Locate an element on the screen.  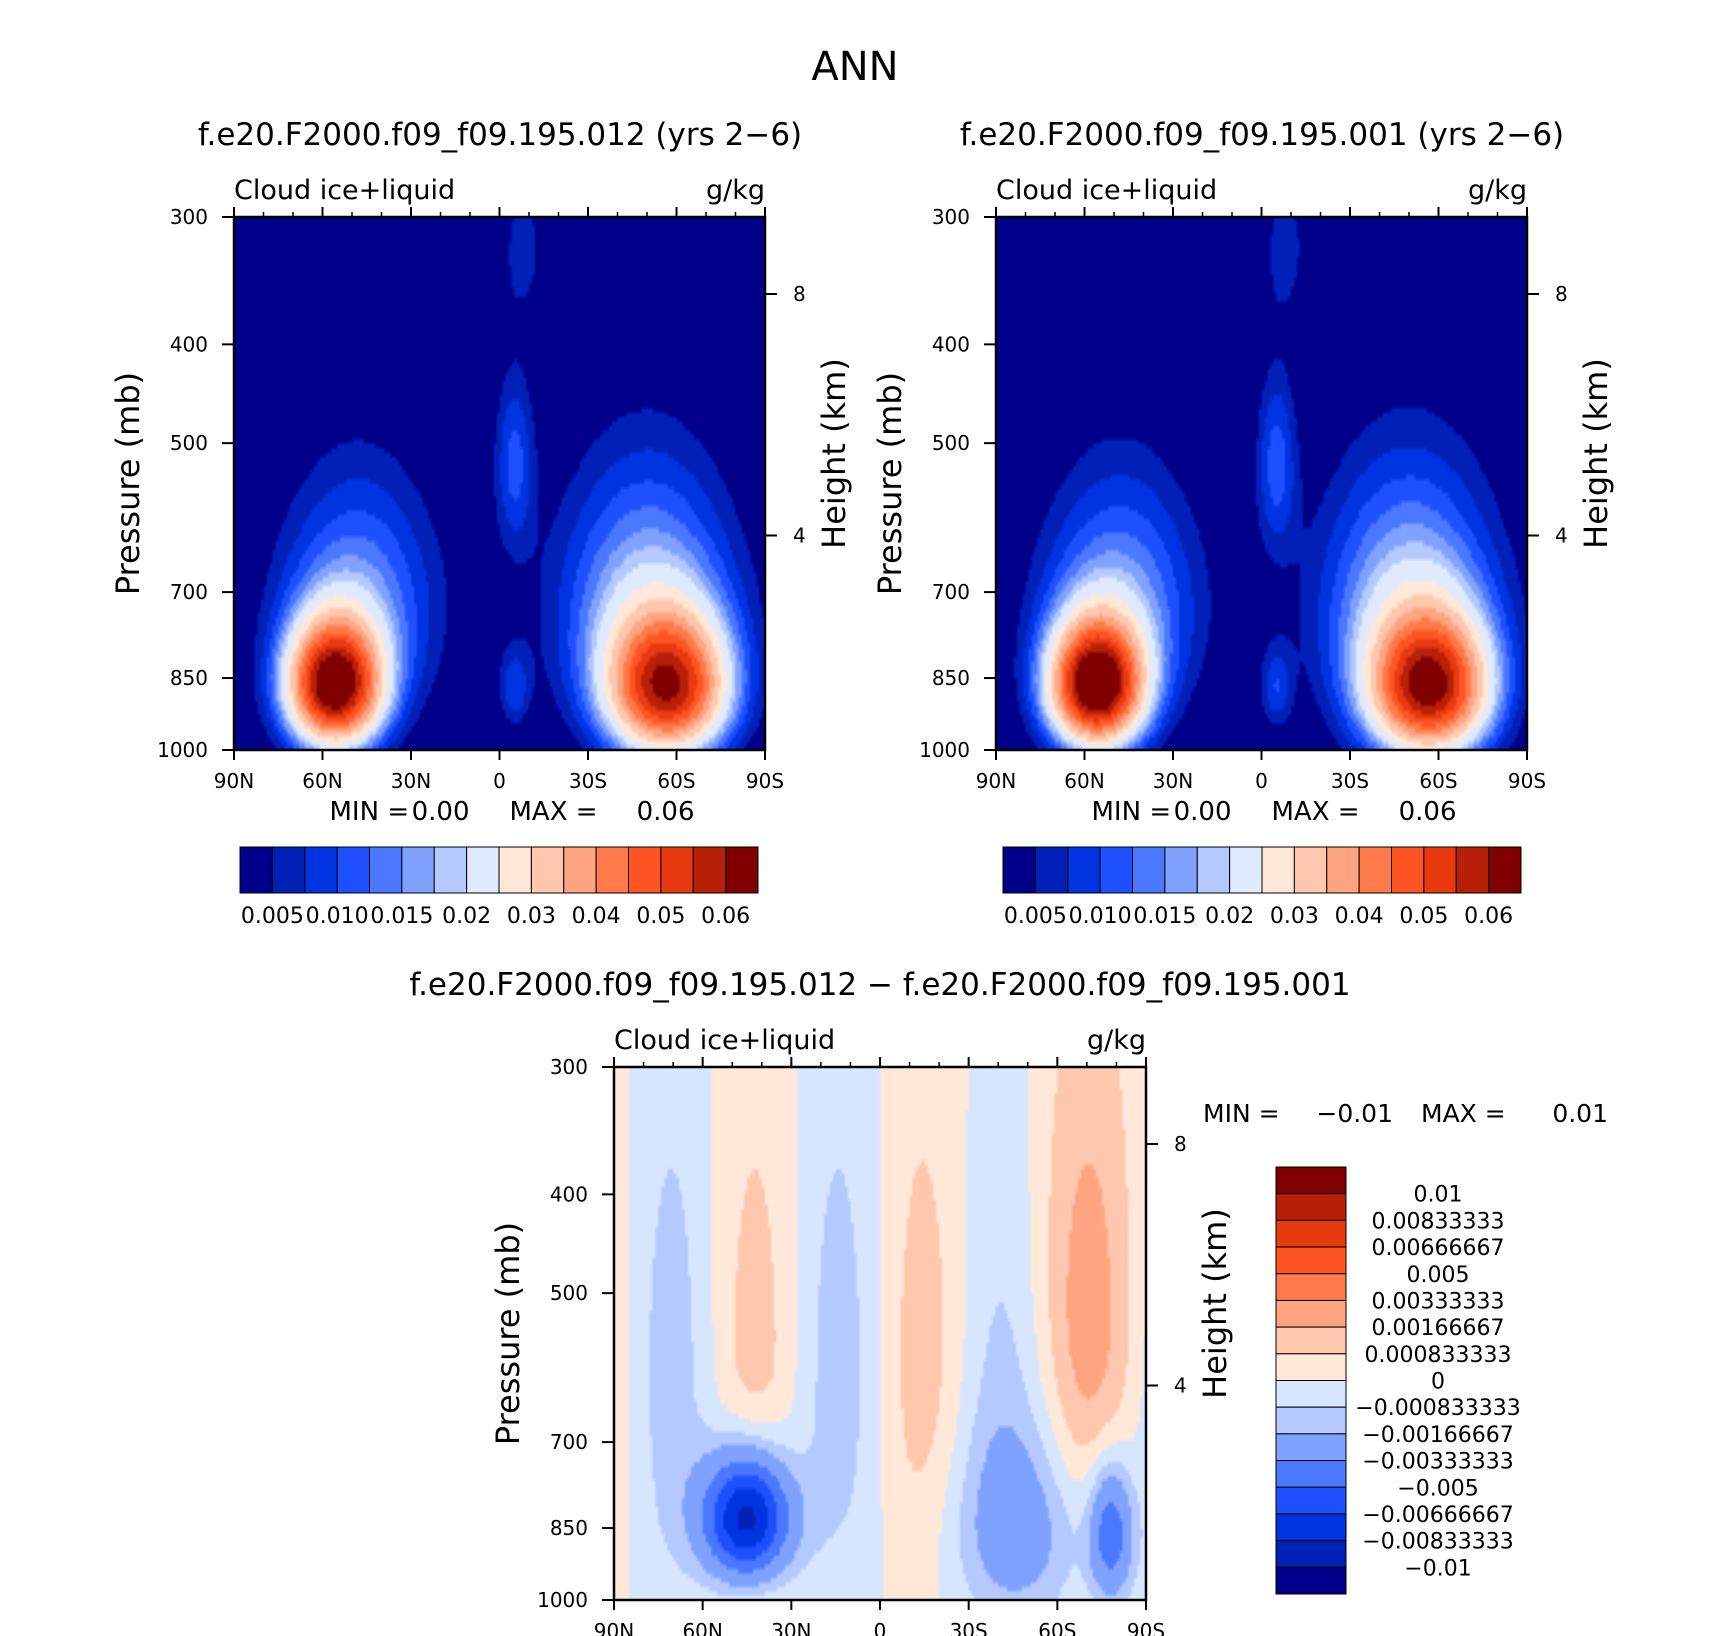
colorbar-label: 0 is located at coordinates (1438, 1382).